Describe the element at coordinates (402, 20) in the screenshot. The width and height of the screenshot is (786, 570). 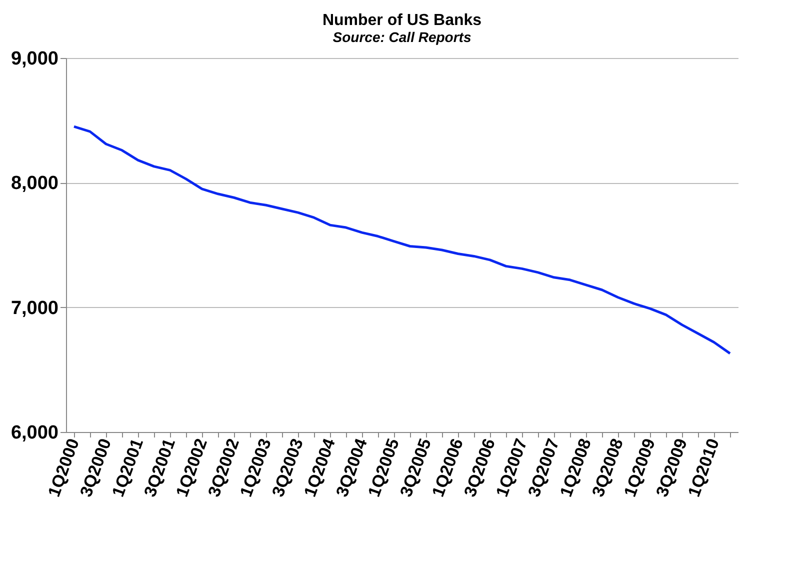
I see `chart-title: Number of US Banks` at that location.